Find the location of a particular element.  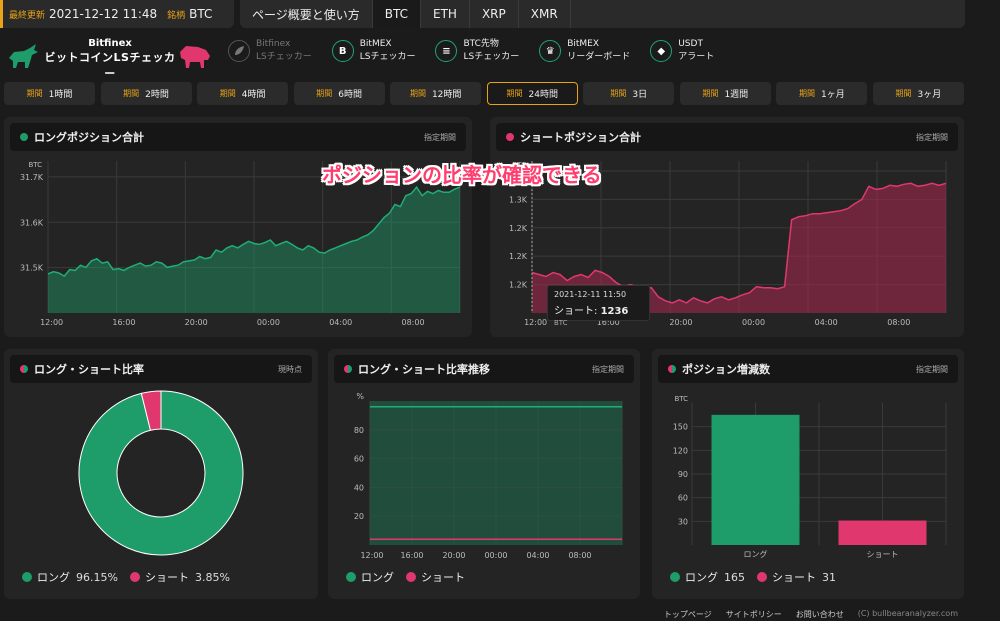

link-usdt-alert: ◆ USDT アラート is located at coordinates (682, 51).